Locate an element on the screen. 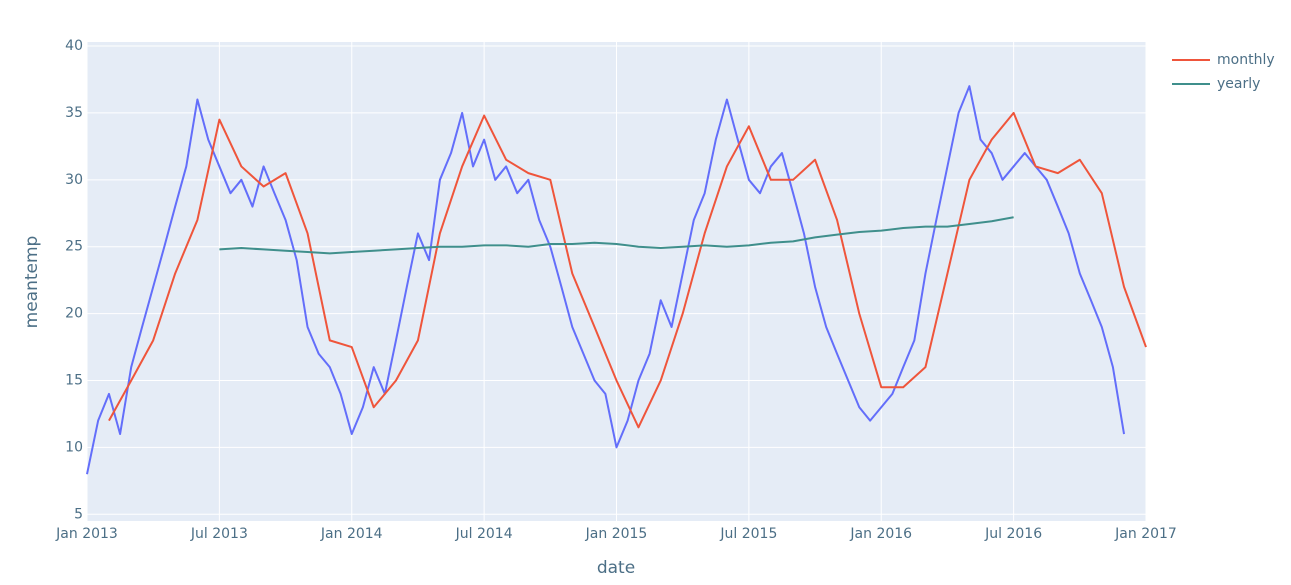 The height and width of the screenshot is (585, 1291). y-axis-label: meantemp is located at coordinates (32, 282).